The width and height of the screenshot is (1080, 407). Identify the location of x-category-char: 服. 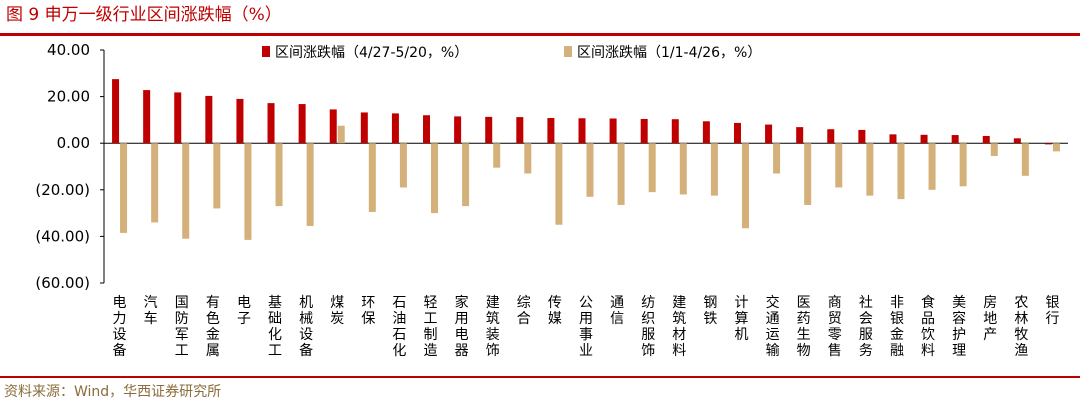
(648, 335).